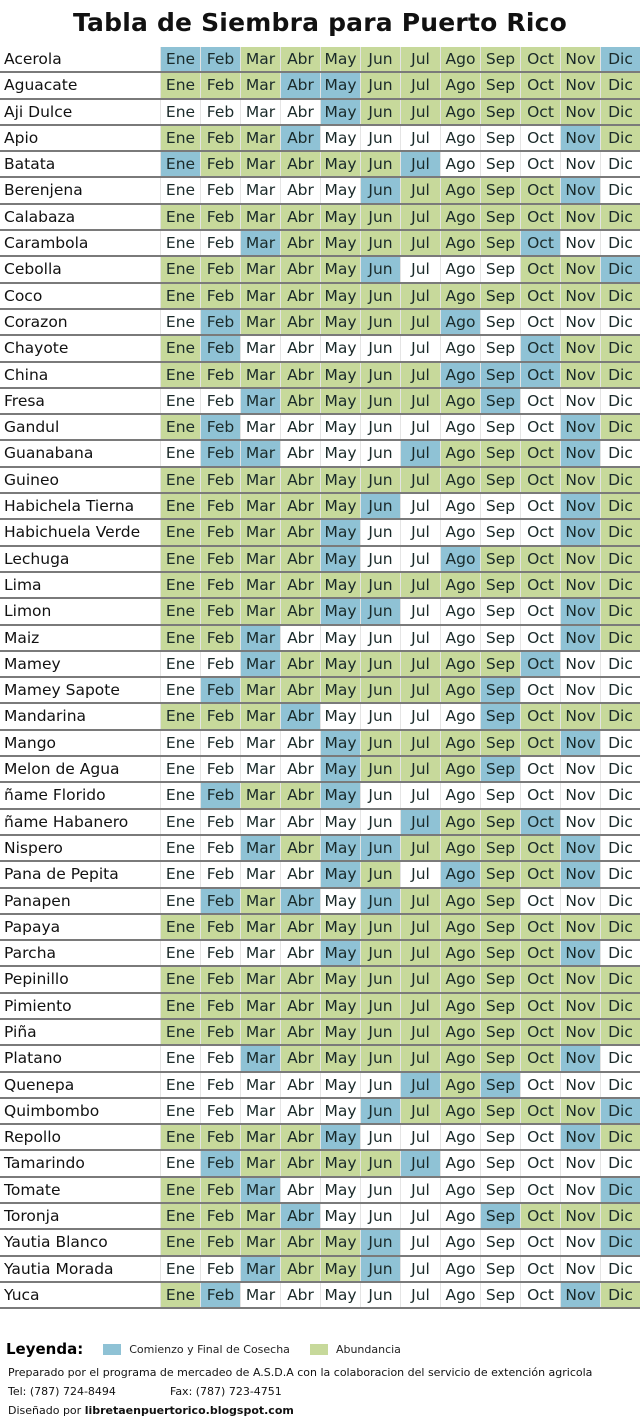 The height and width of the screenshot is (1424, 640). Describe the element at coordinates (80, 243) in the screenshot. I see `crop-name: Carambola` at that location.